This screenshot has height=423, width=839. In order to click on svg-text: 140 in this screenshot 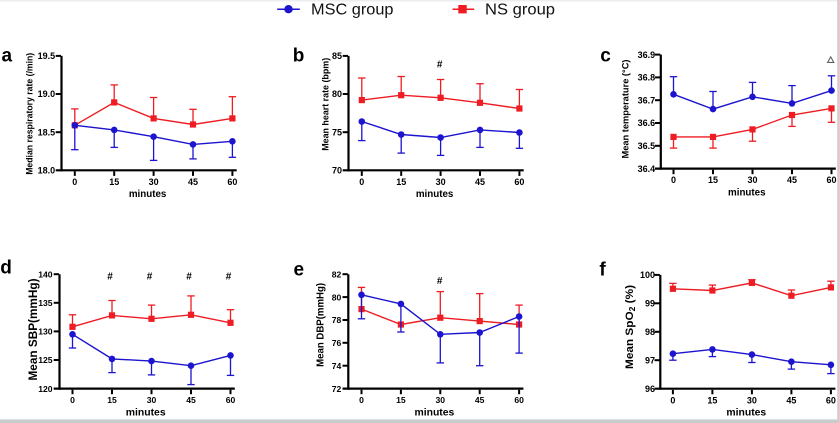, I will do `click(45, 274)`.